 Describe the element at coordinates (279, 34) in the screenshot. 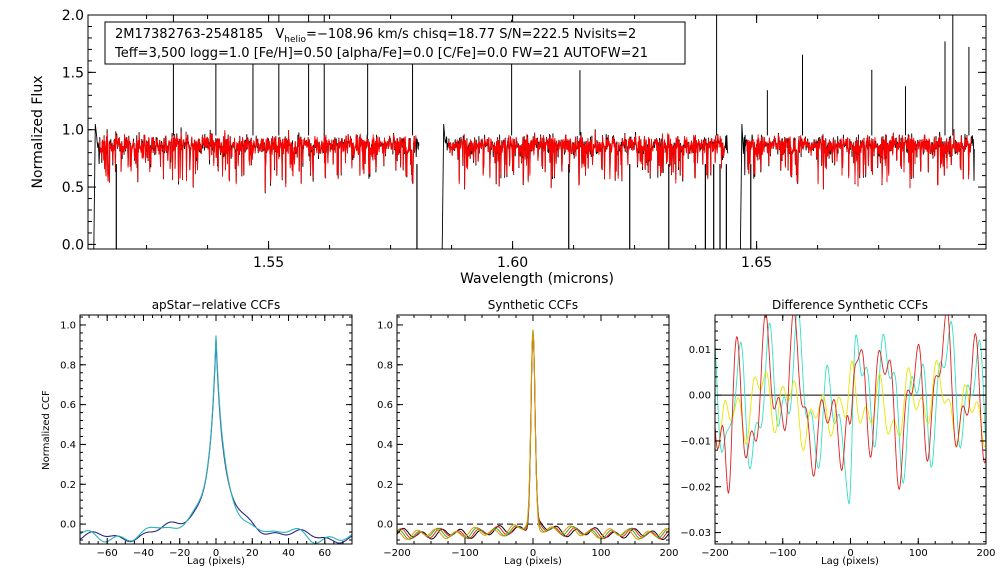

I see `vhelio-symbol: V` at that location.